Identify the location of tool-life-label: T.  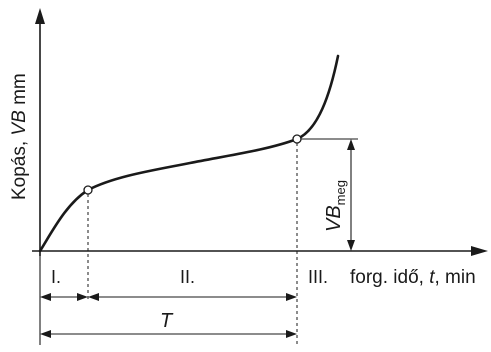
(167, 321).